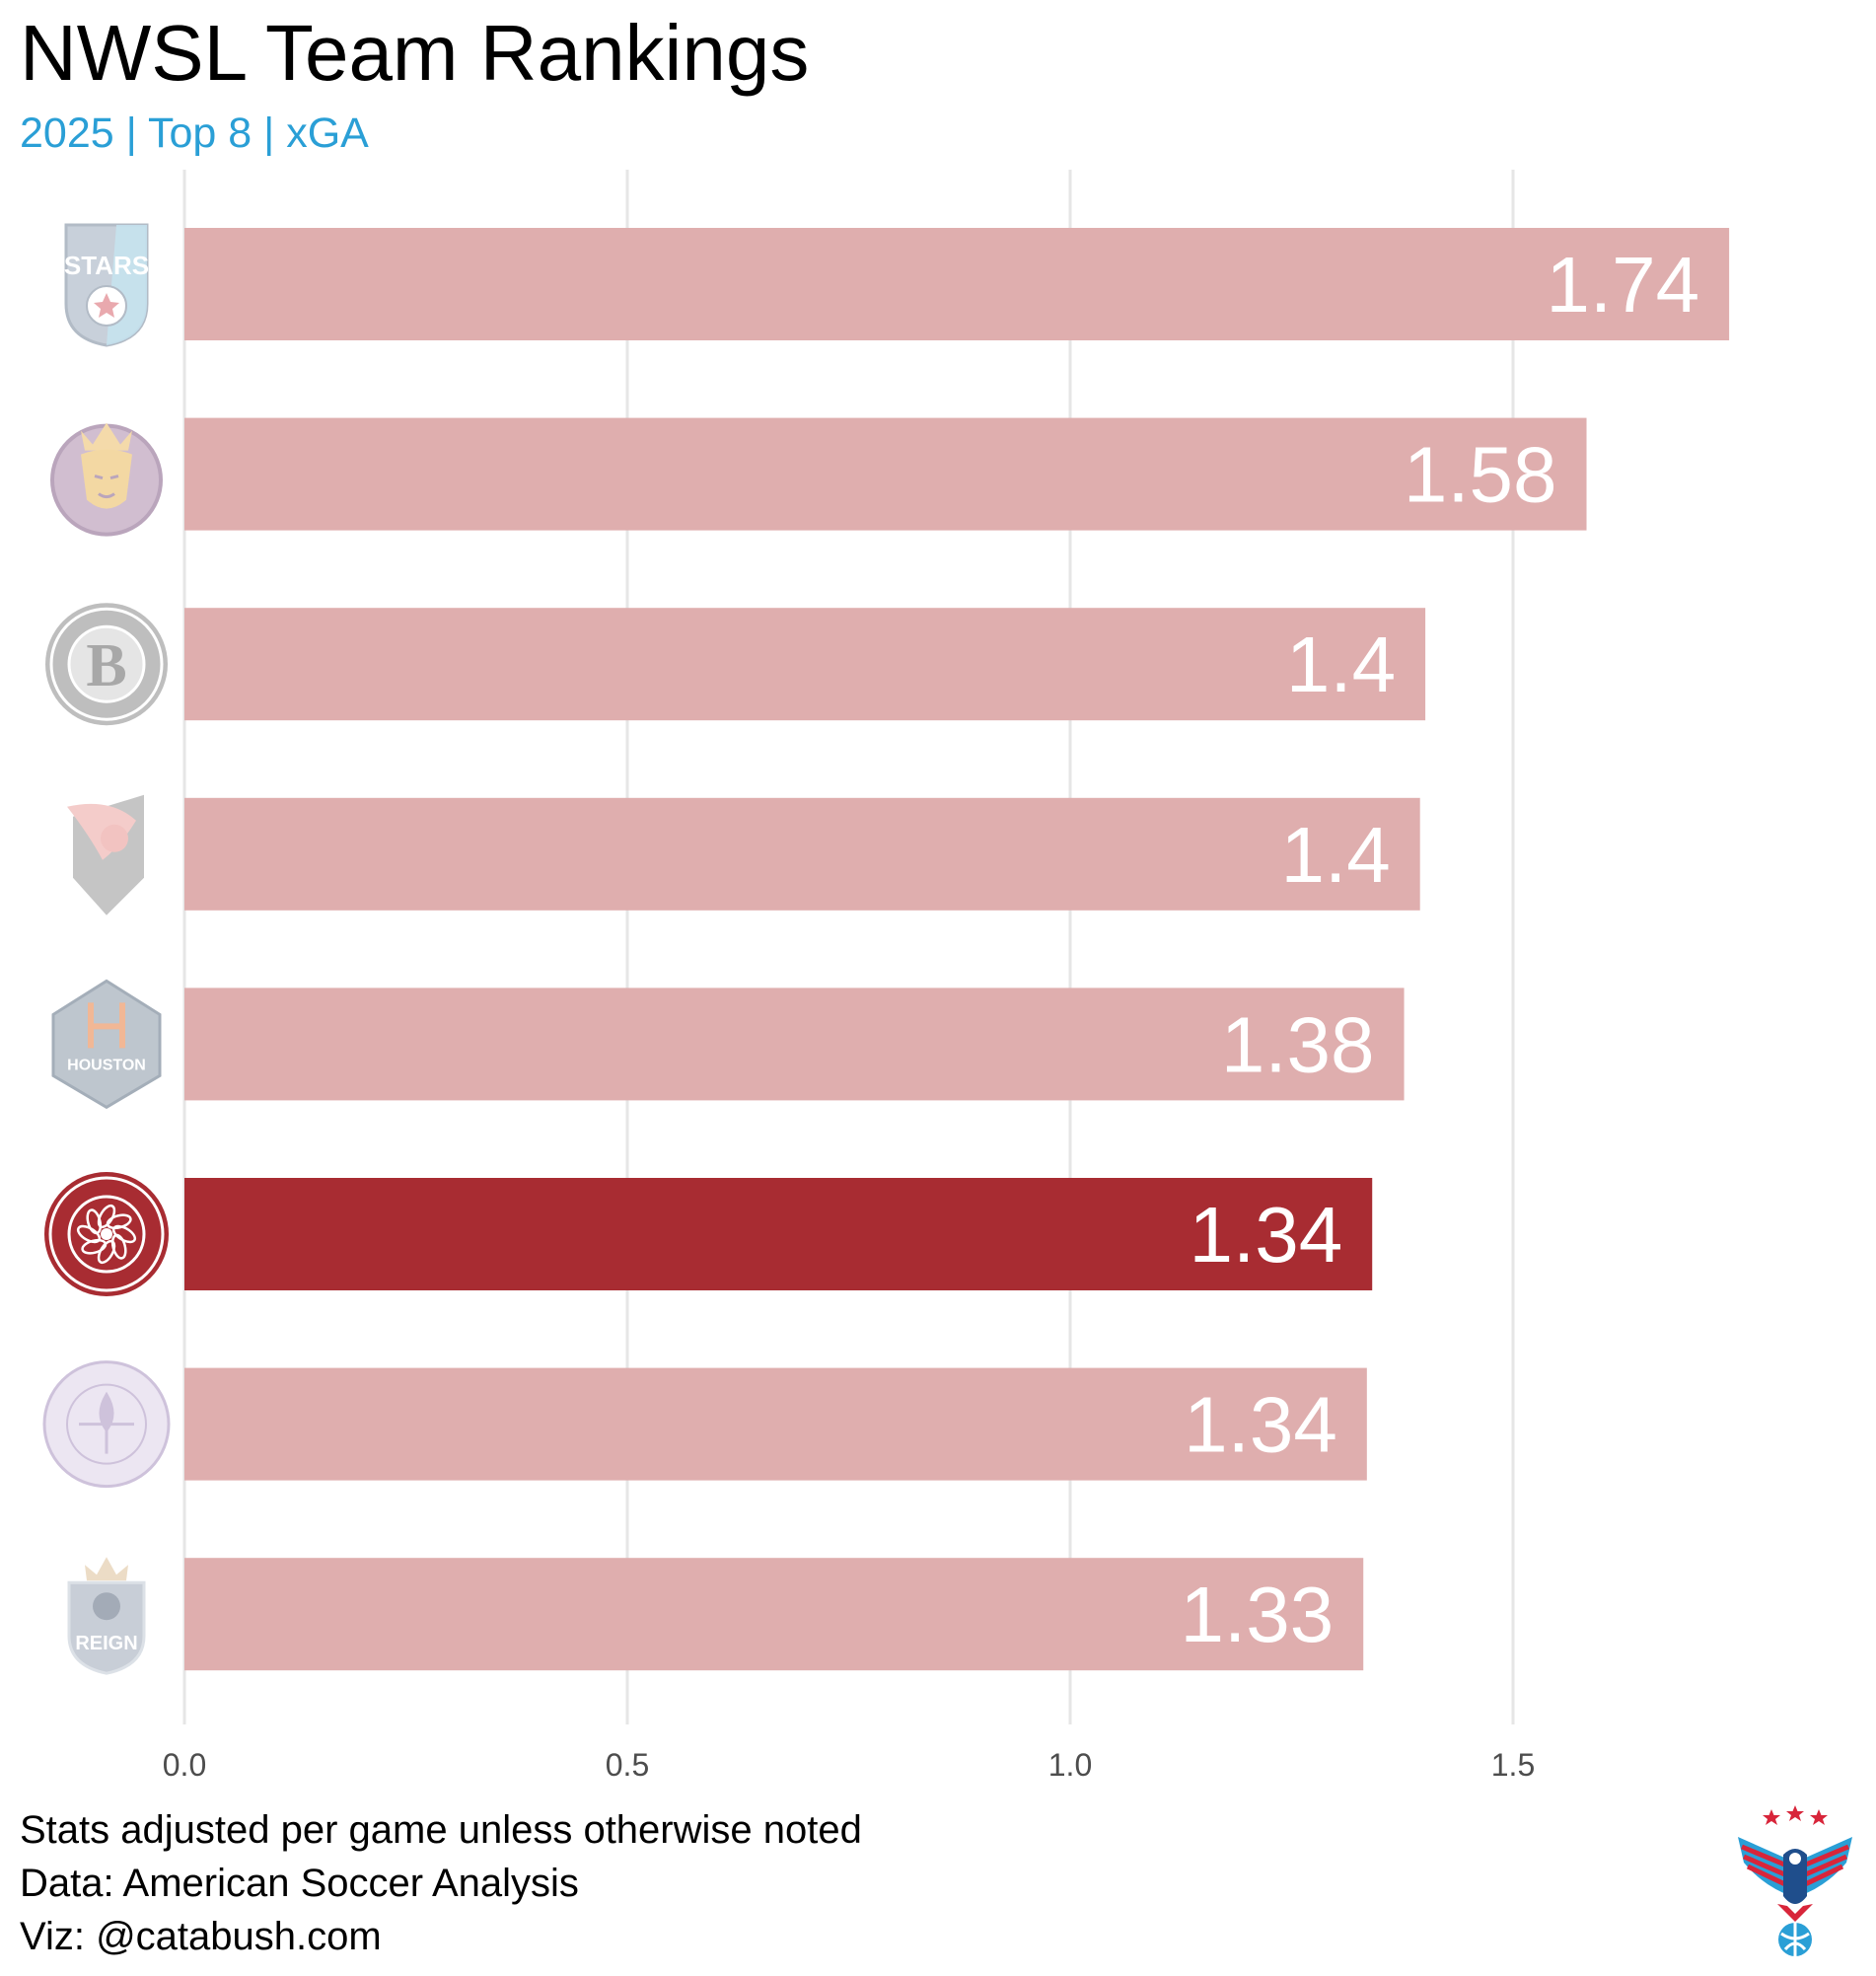 This screenshot has height=1976, width=1876. Describe the element at coordinates (106, 285) in the screenshot. I see `team-logo-icon: STARS` at that location.